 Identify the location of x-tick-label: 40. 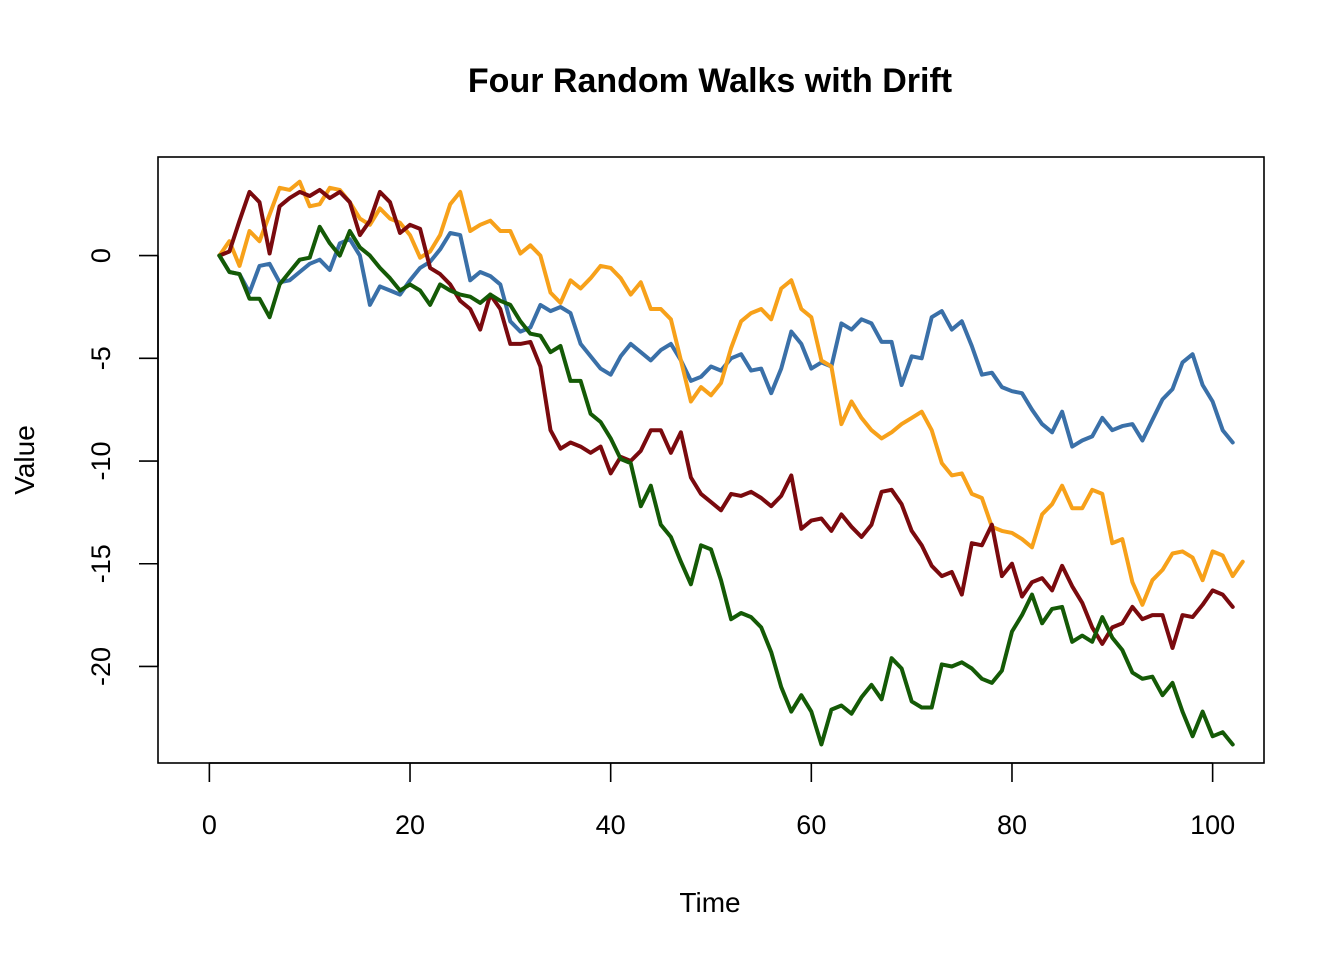
(611, 825).